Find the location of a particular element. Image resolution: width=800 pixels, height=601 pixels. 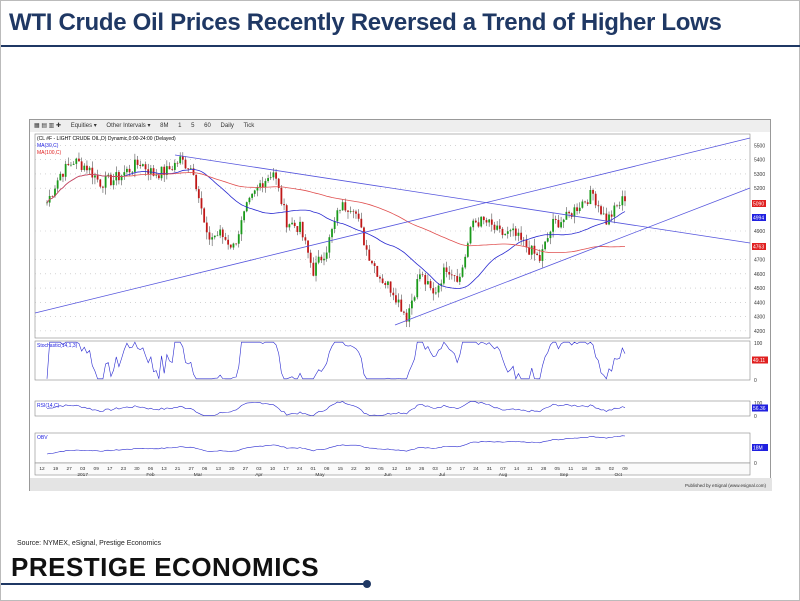

x-month-tick: May is located at coordinates (320, 475).